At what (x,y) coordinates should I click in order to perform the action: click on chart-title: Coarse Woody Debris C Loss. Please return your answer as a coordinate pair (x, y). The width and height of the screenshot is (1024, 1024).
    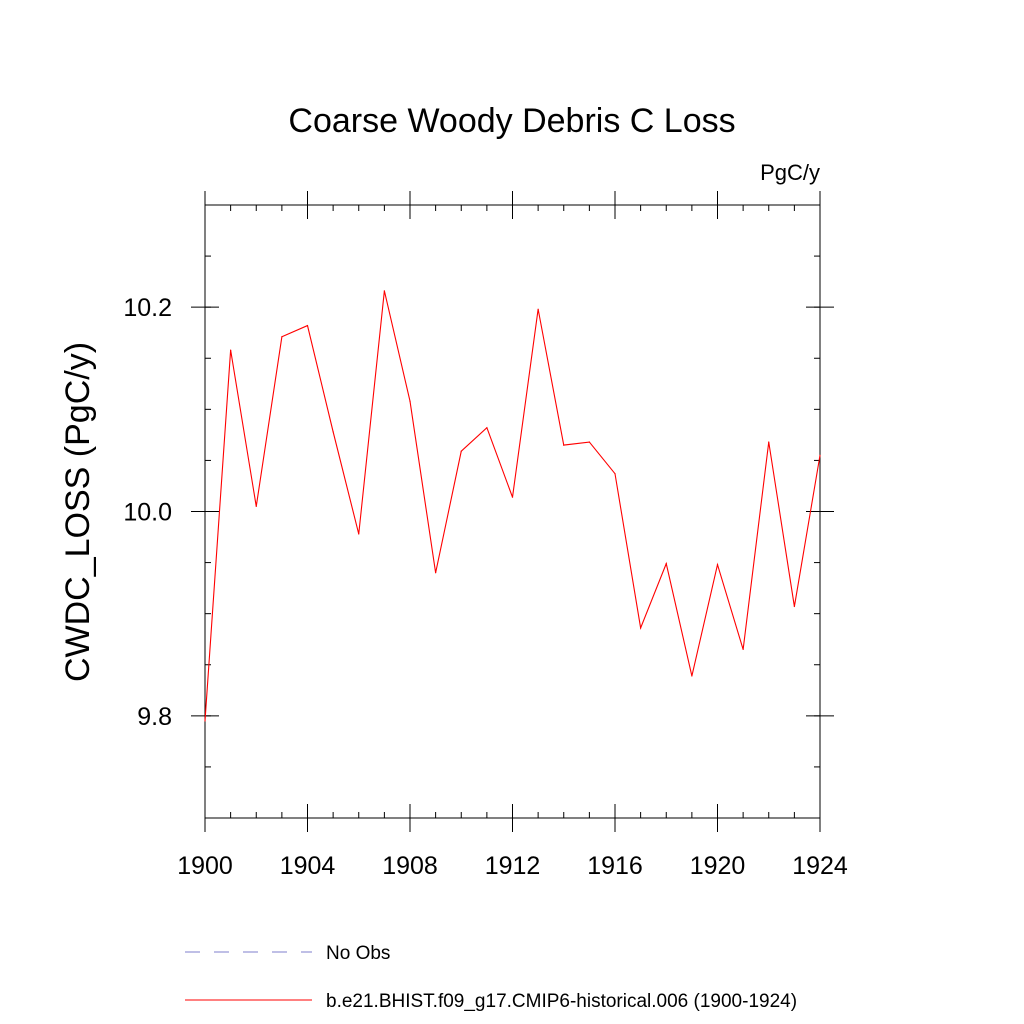
    Looking at the image, I should click on (511, 121).